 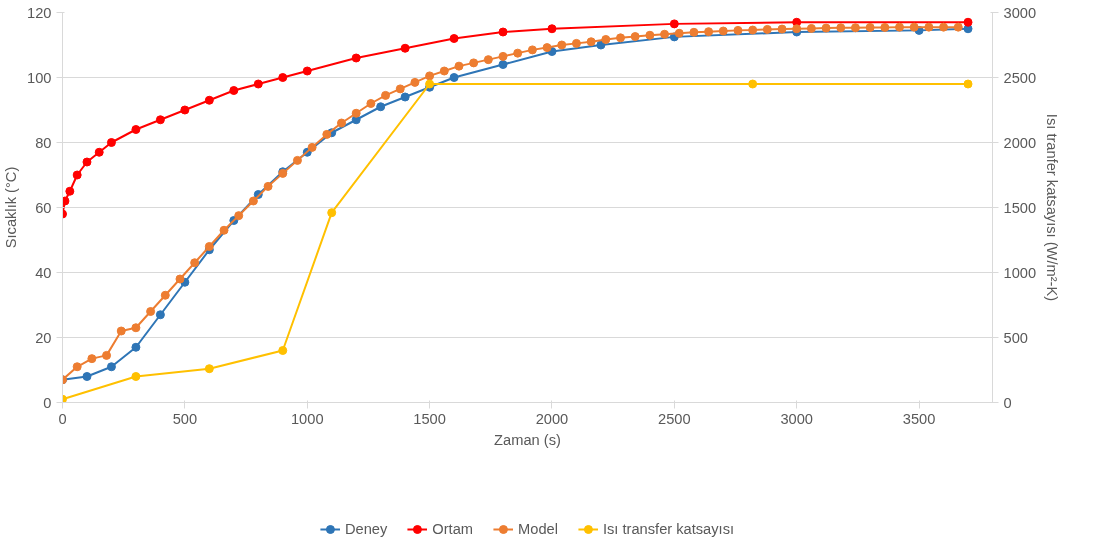 What do you see at coordinates (366, 529) in the screenshot?
I see `legend-label: Deney` at bounding box center [366, 529].